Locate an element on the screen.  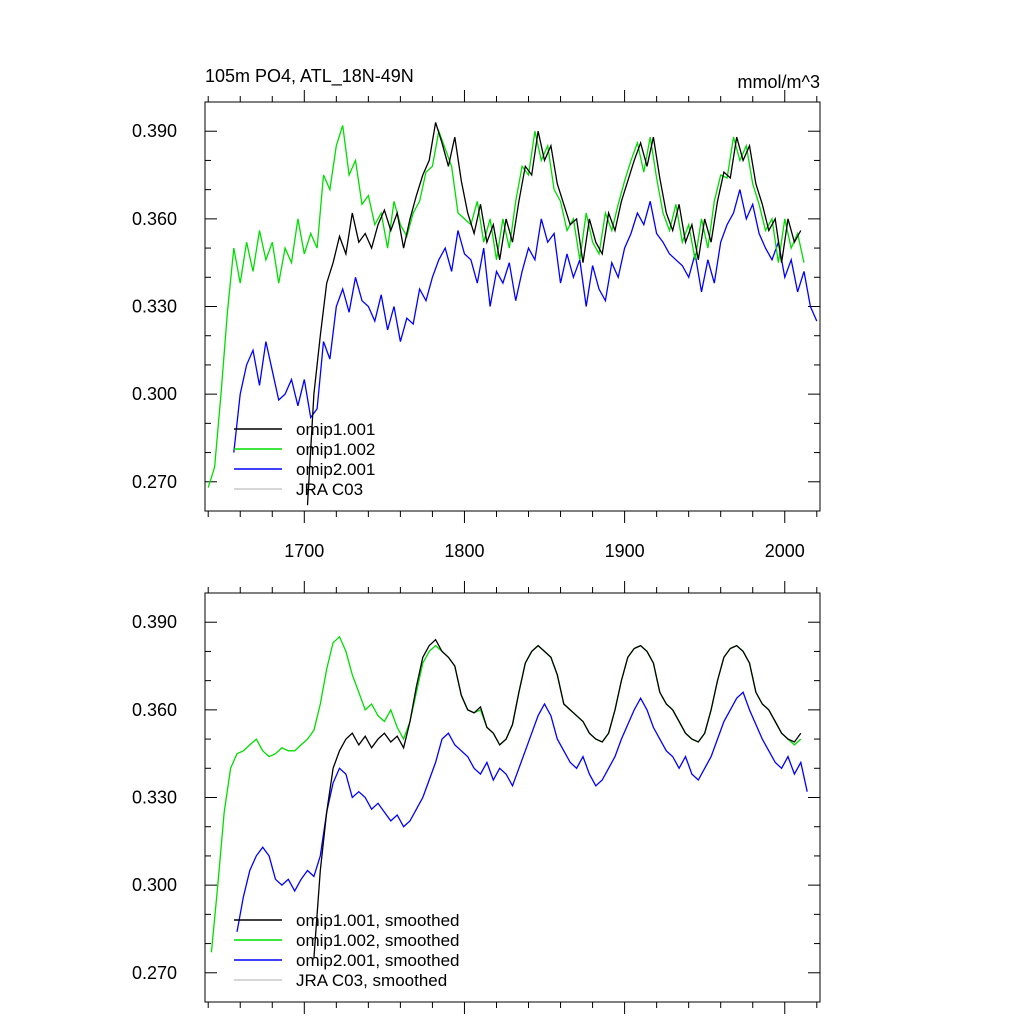
legend-label: omip1.002 is located at coordinates (335, 449).